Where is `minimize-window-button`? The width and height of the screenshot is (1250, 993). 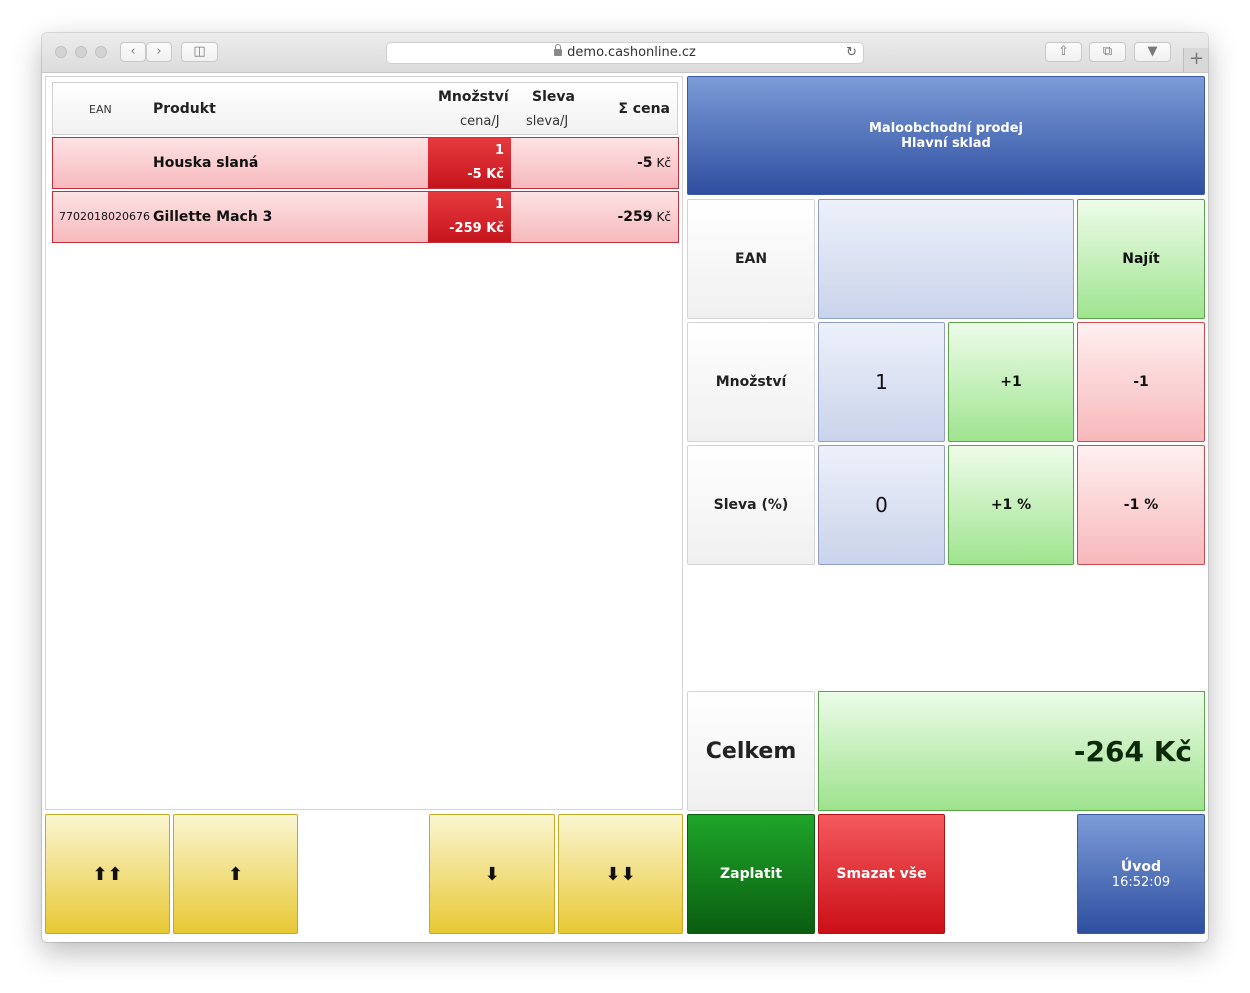 minimize-window-button is located at coordinates (81, 52).